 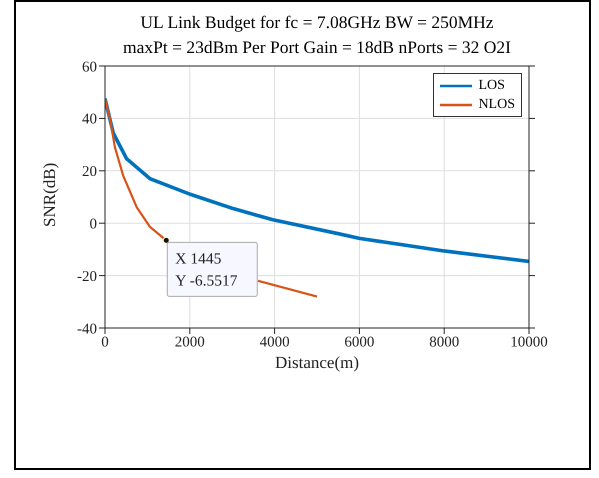 I want to click on y-tick-label: -20, so click(x=87, y=276).